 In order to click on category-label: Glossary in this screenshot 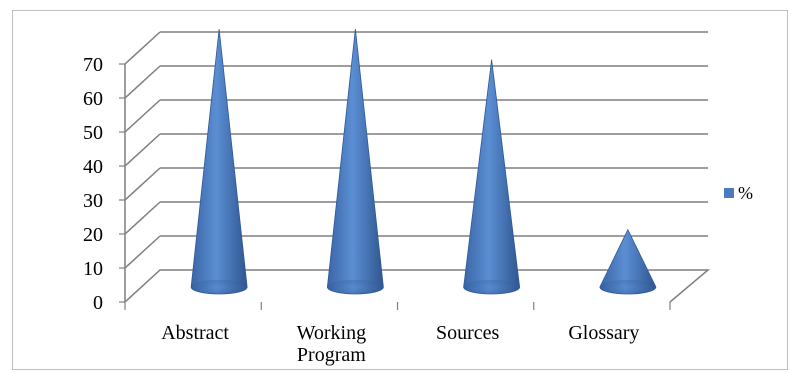, I will do `click(603, 333)`.